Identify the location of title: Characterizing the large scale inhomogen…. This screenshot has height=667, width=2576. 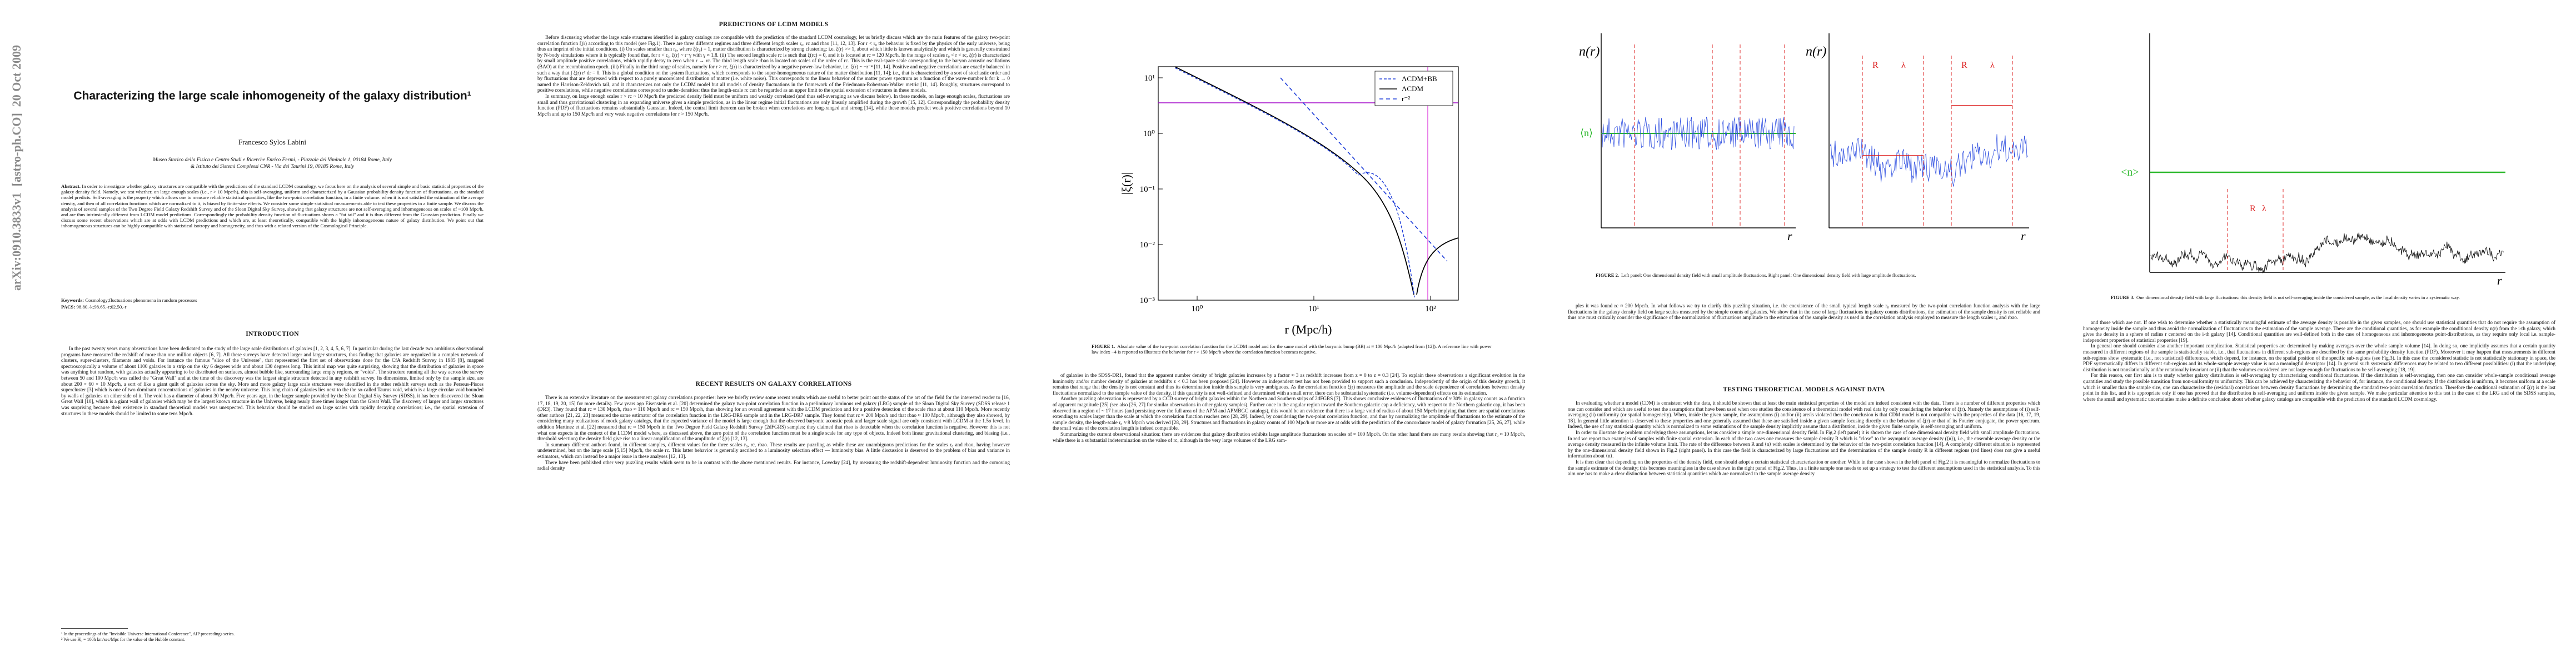
(272, 95).